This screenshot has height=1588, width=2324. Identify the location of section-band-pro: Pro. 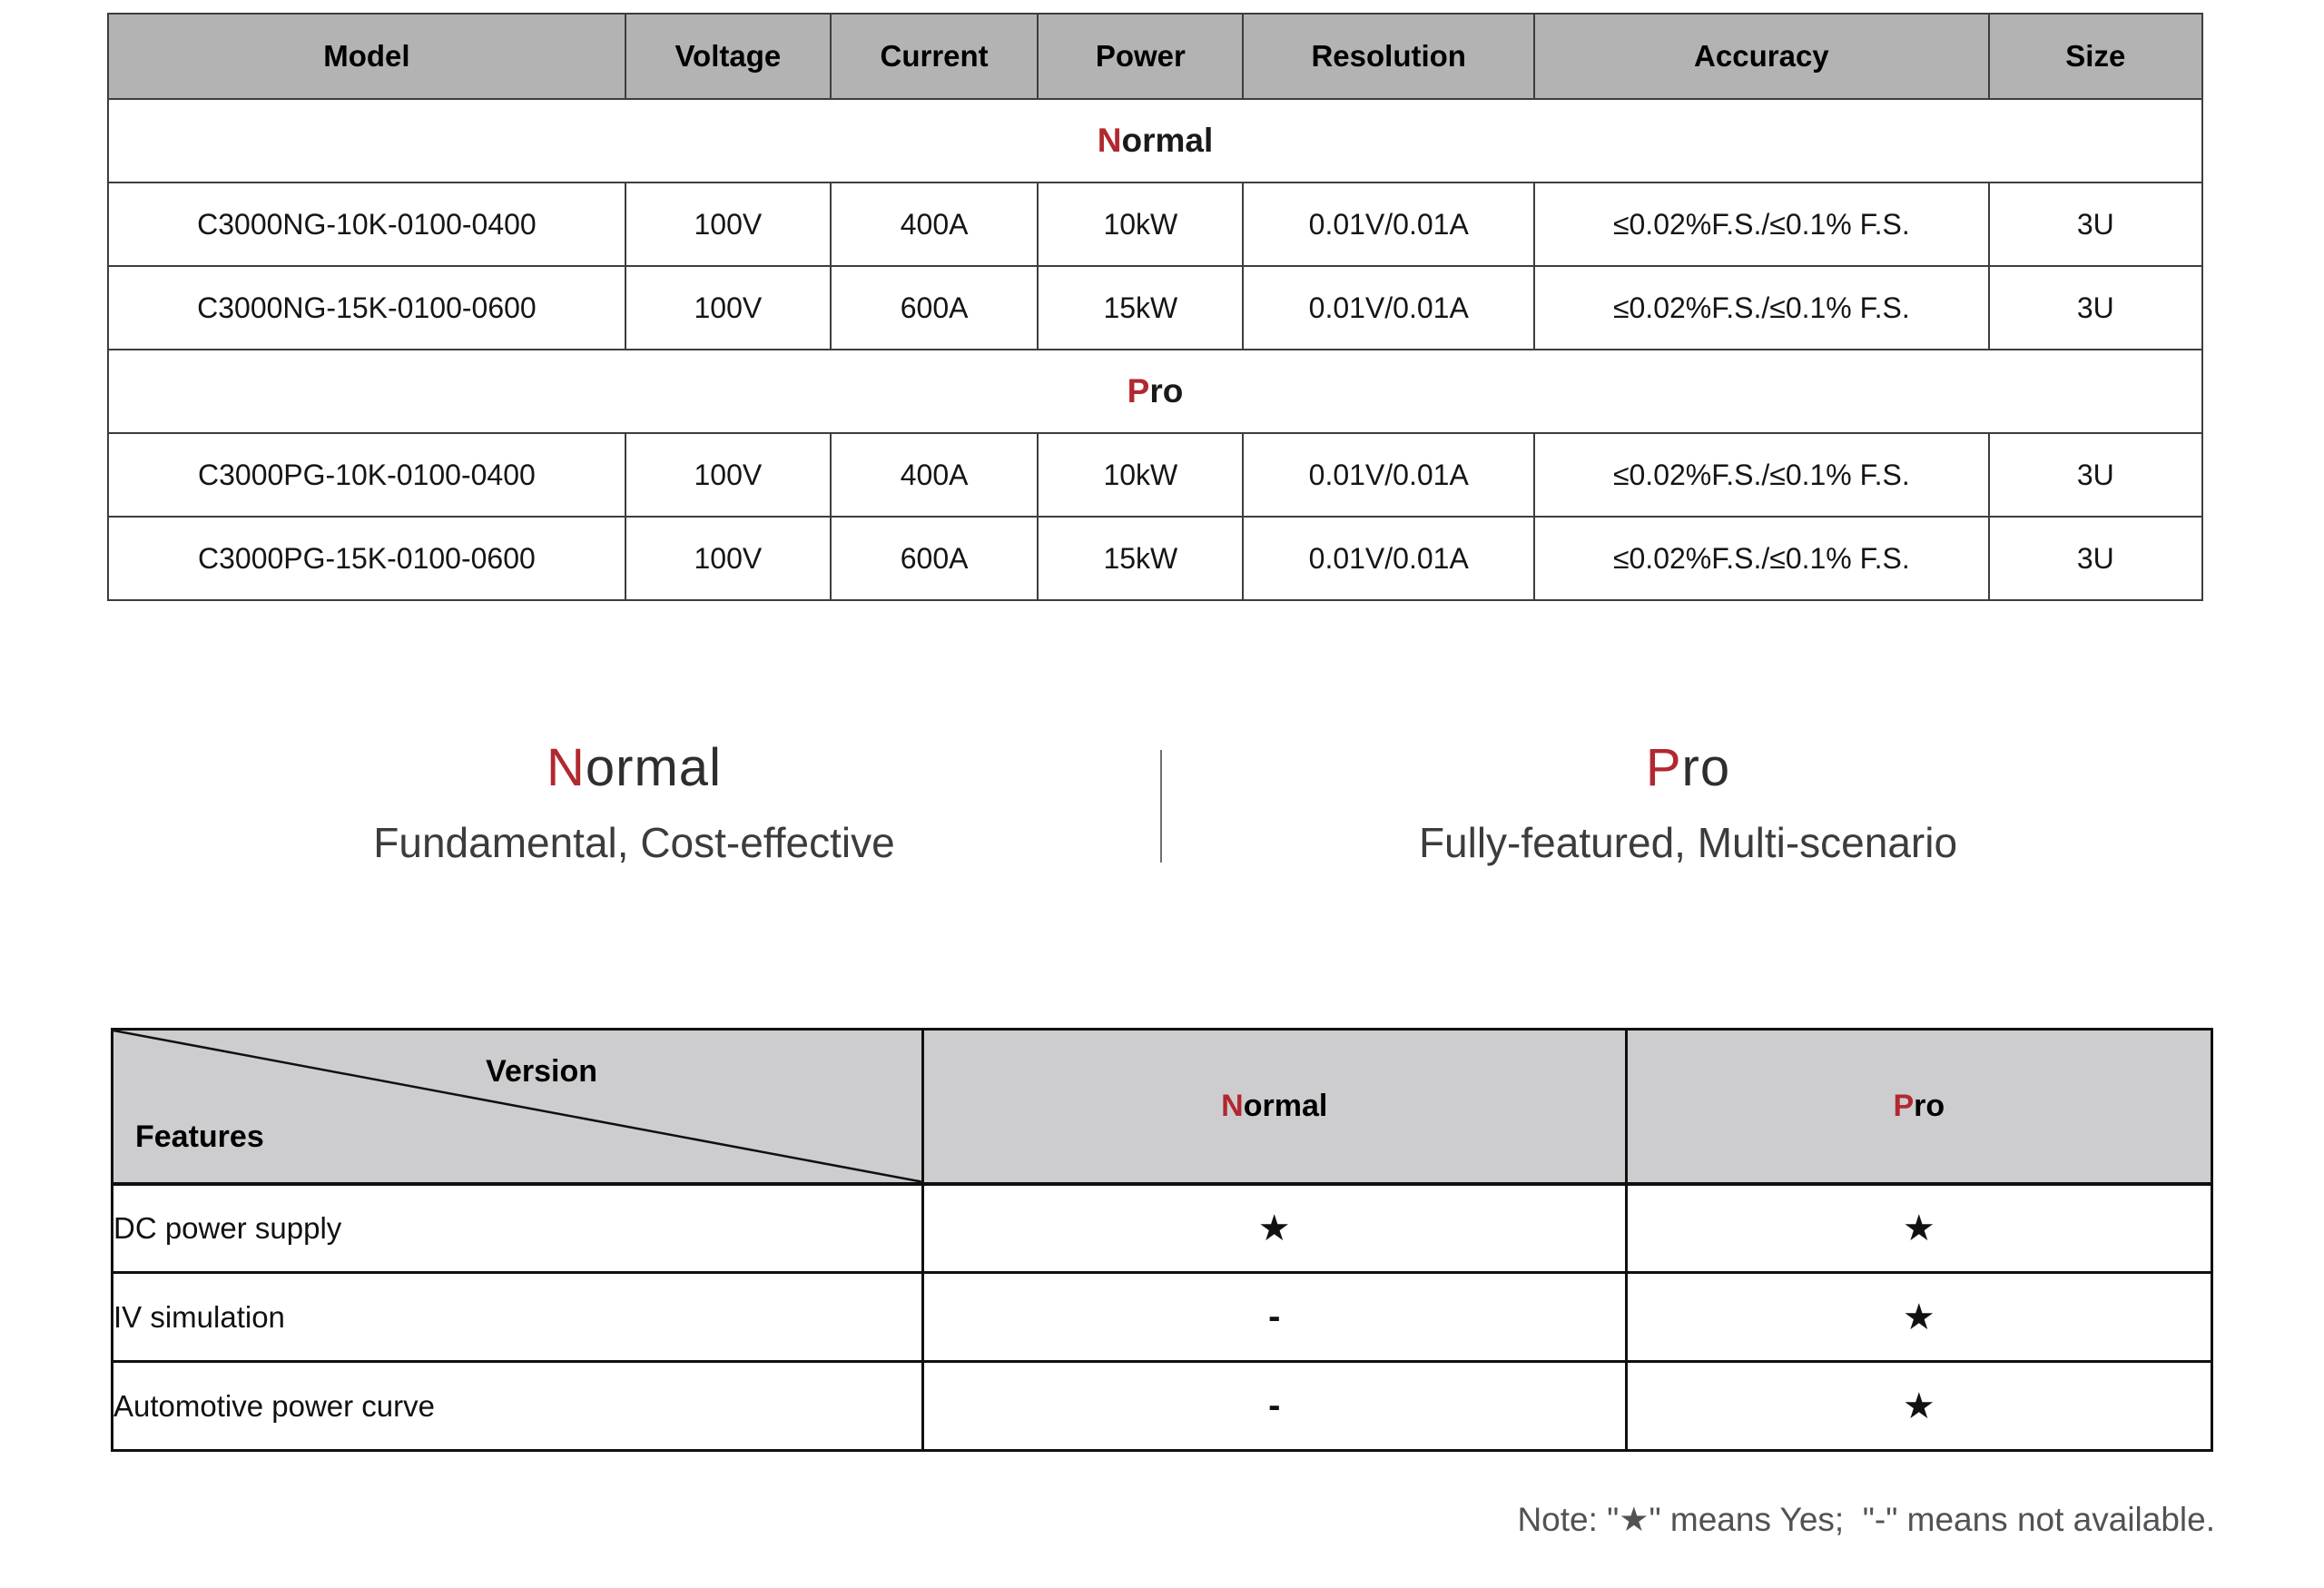
(1155, 391).